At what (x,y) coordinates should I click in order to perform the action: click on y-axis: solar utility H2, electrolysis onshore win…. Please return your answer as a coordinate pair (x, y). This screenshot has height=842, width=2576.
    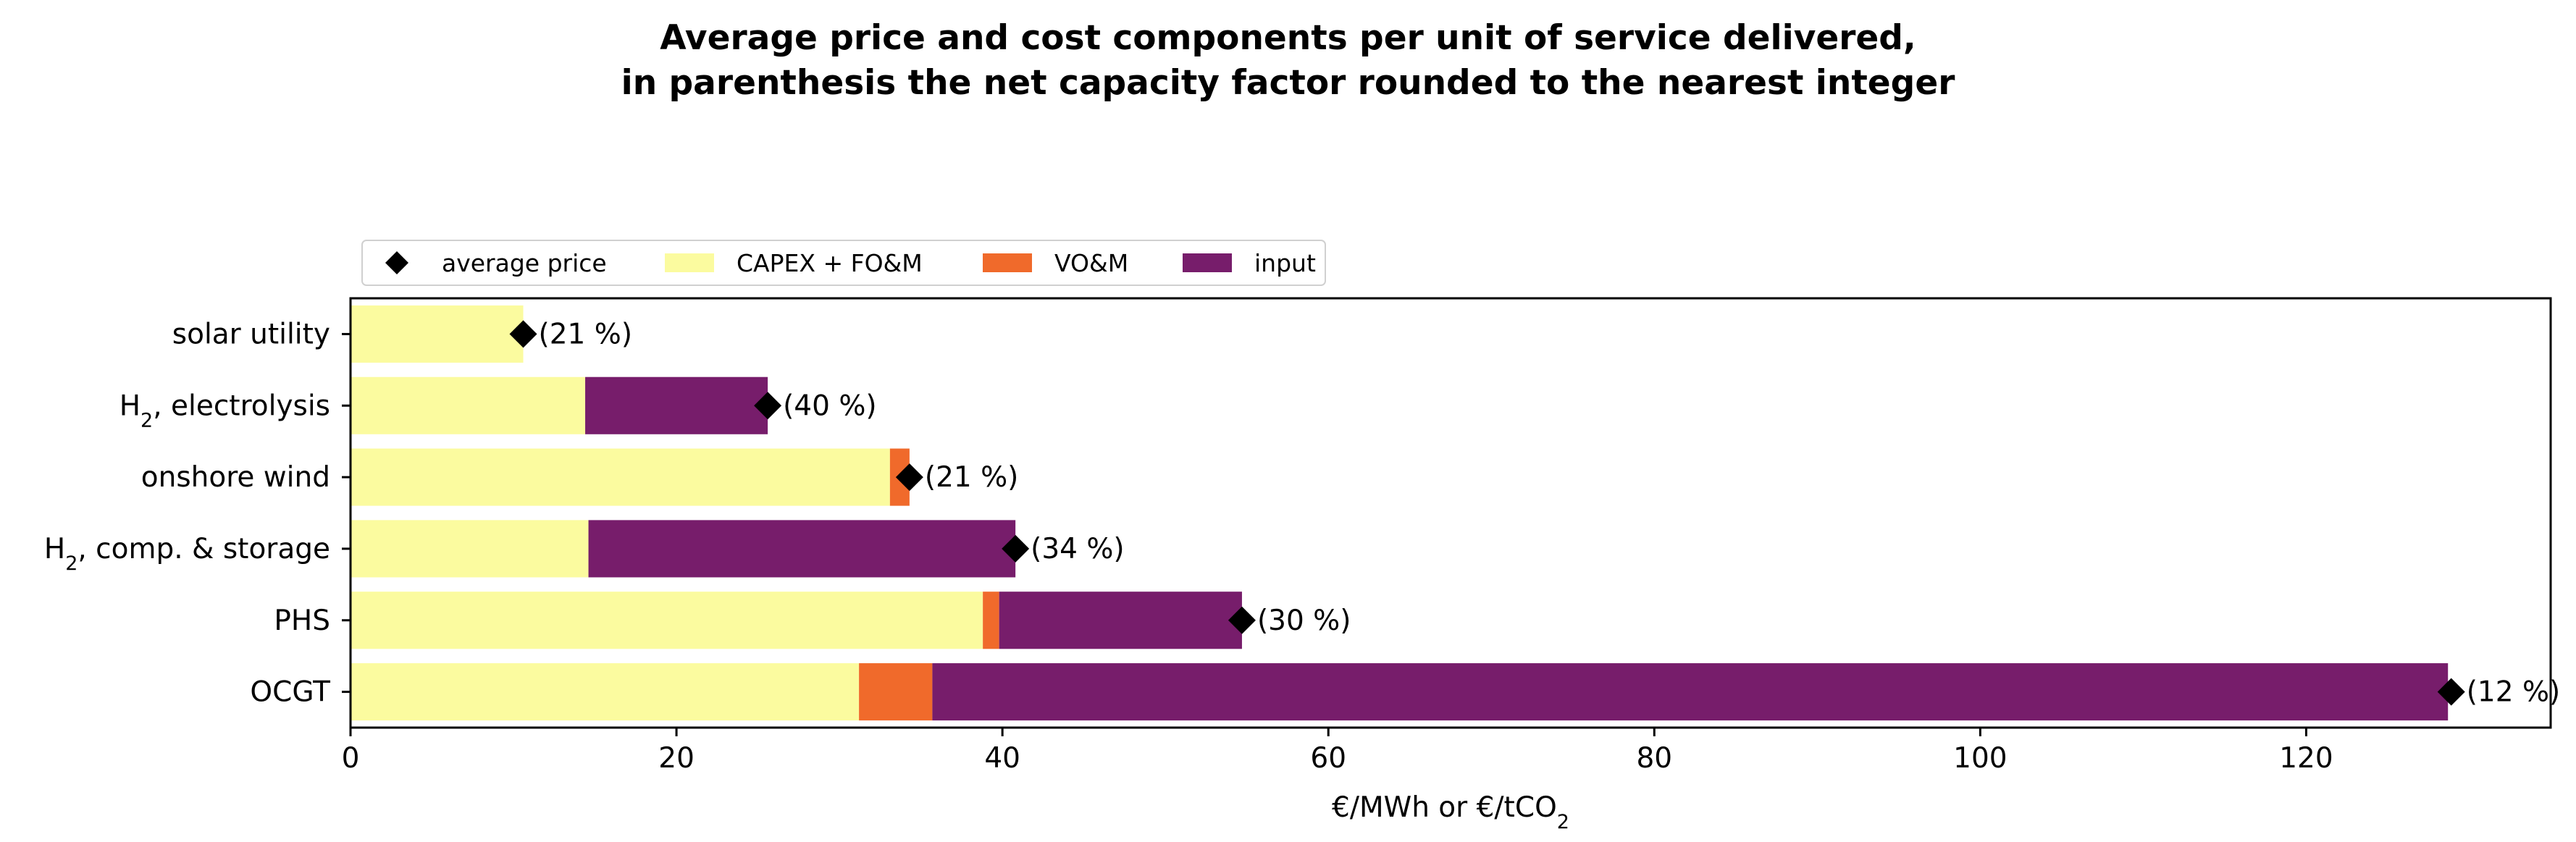
    Looking at the image, I should click on (197, 513).